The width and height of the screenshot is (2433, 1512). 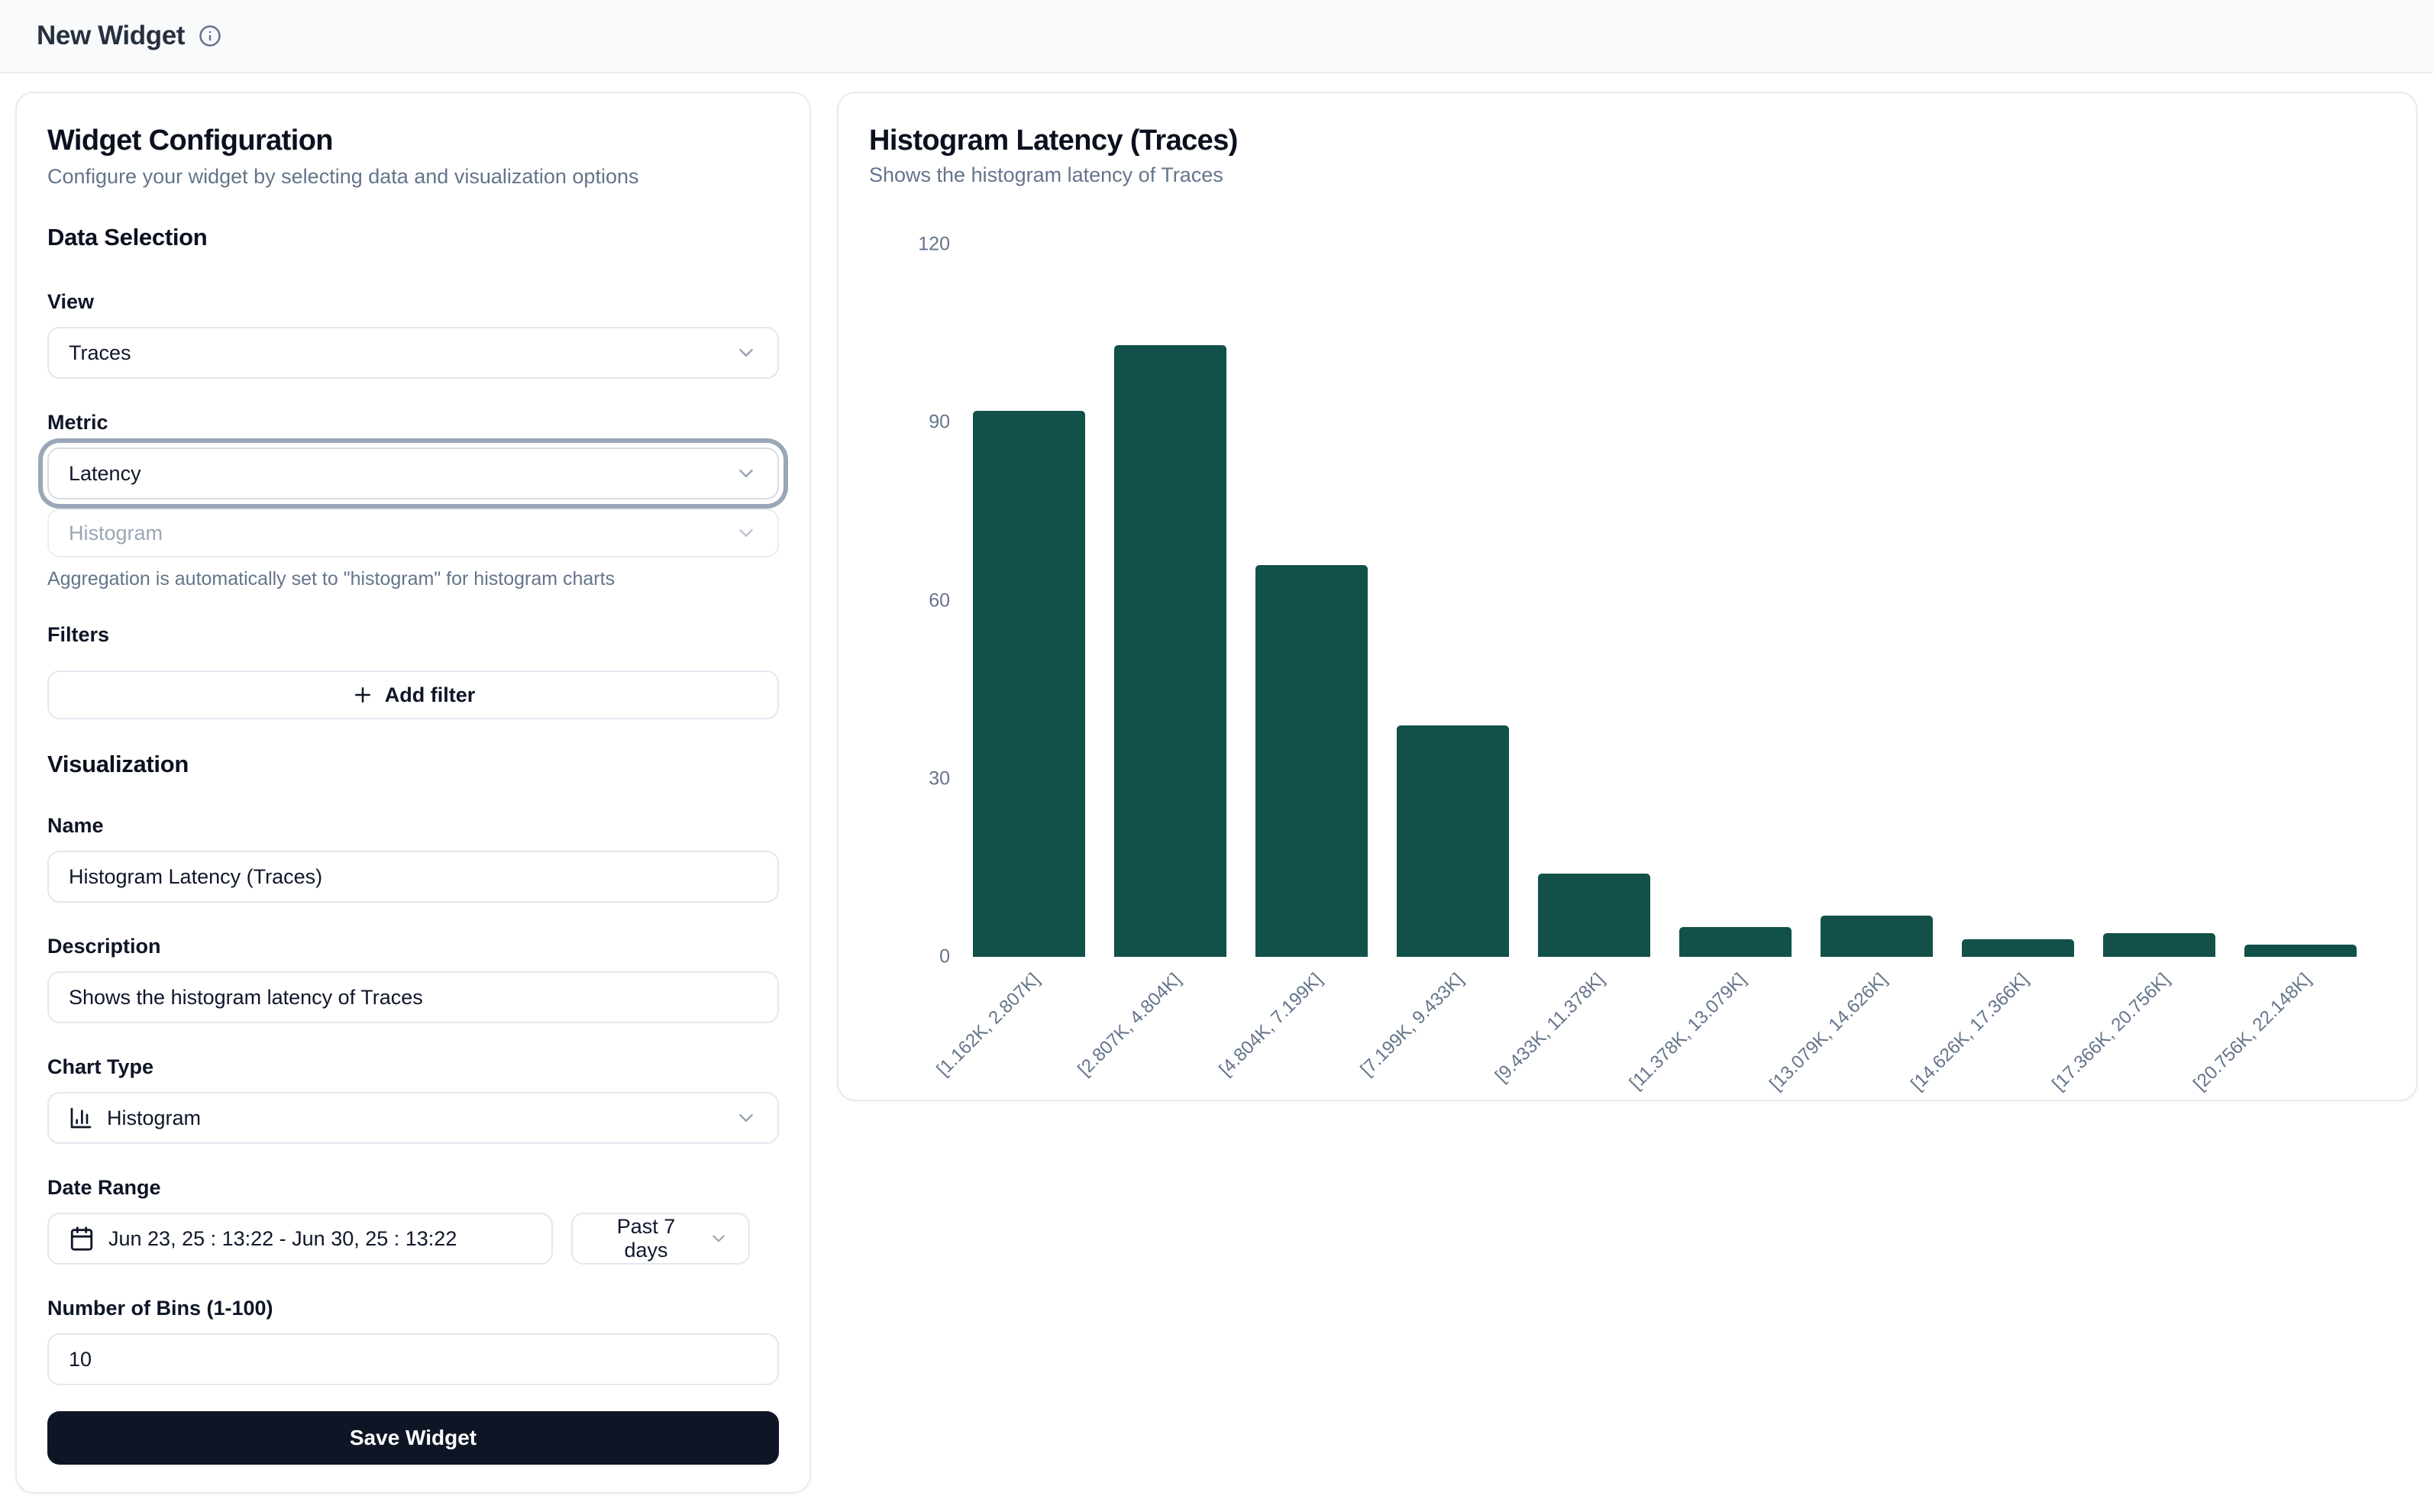 I want to click on view-select-value: Traces, so click(x=100, y=352).